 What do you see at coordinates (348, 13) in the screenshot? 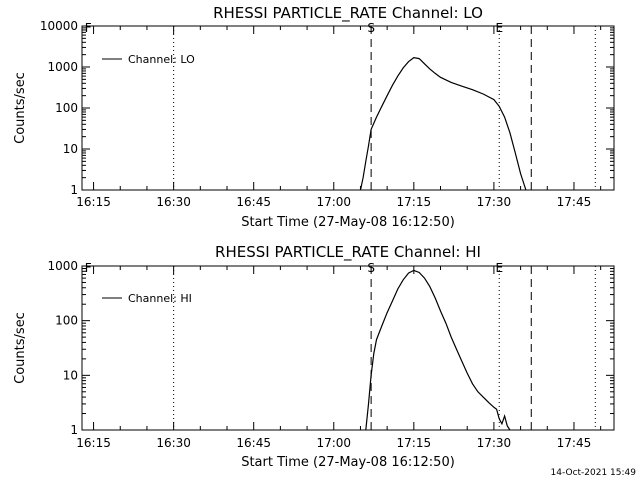
I see `chart-title: RHESSI PARTICLE_RATE Channel: LO` at bounding box center [348, 13].